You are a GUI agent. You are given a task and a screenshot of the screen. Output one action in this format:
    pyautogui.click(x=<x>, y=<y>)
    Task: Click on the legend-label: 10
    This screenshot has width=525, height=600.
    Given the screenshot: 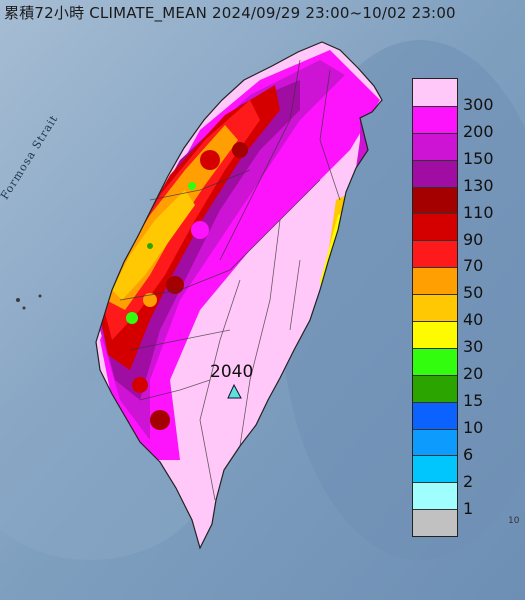 What is the action you would take?
    pyautogui.click(x=473, y=427)
    